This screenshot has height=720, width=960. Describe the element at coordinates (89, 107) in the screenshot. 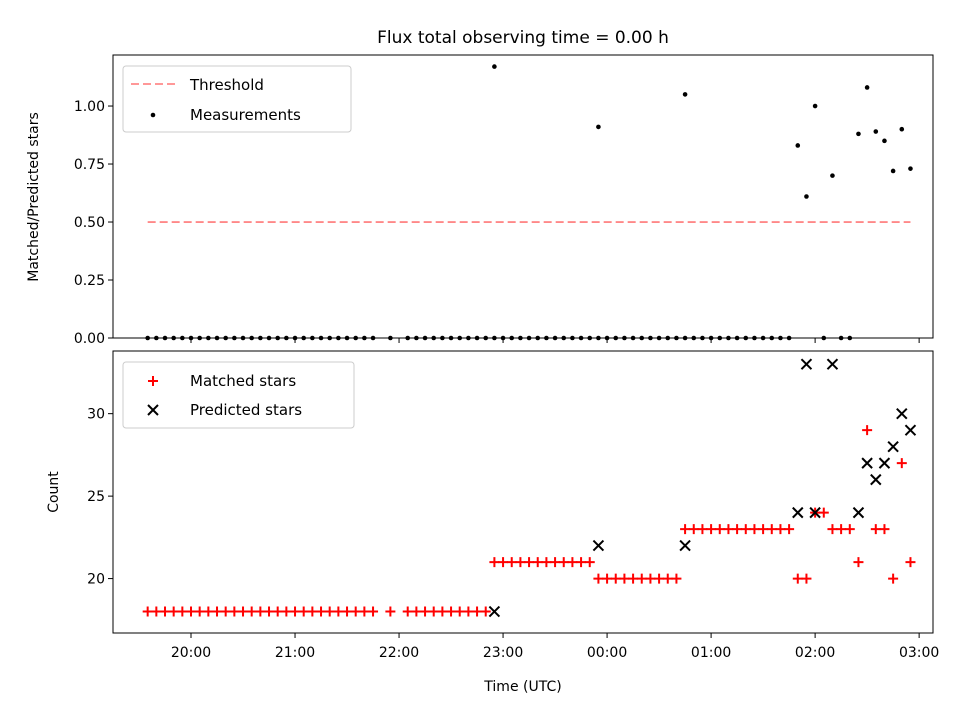

I see `top-y-tick-label: 1.00` at that location.